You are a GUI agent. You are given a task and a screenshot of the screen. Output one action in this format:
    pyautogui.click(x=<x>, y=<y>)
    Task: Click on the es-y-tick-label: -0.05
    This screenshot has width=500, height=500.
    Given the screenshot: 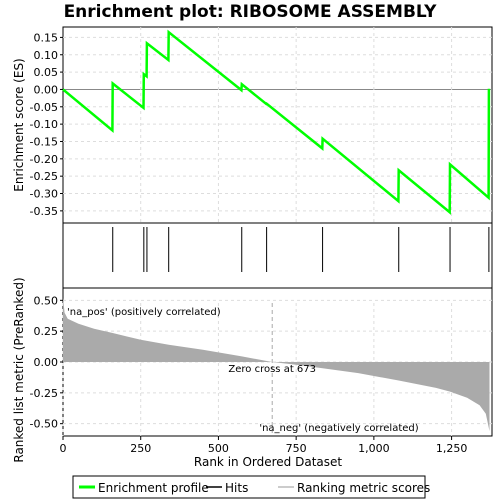 What is the action you would take?
    pyautogui.click(x=44, y=107)
    